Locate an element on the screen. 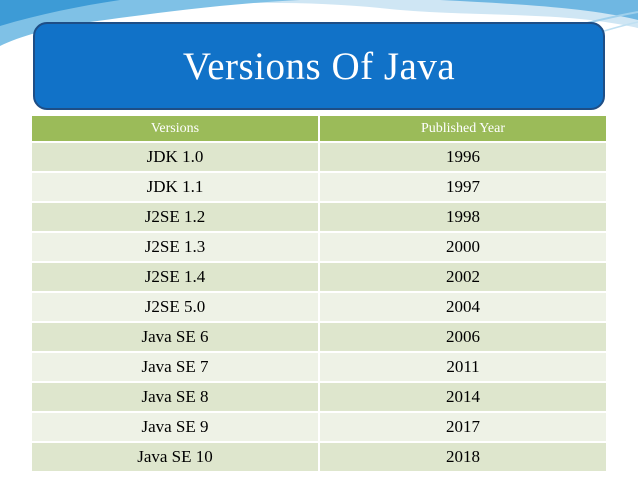 This screenshot has width=638, height=478. table-row: Java SE 9 2017 is located at coordinates (319, 426).